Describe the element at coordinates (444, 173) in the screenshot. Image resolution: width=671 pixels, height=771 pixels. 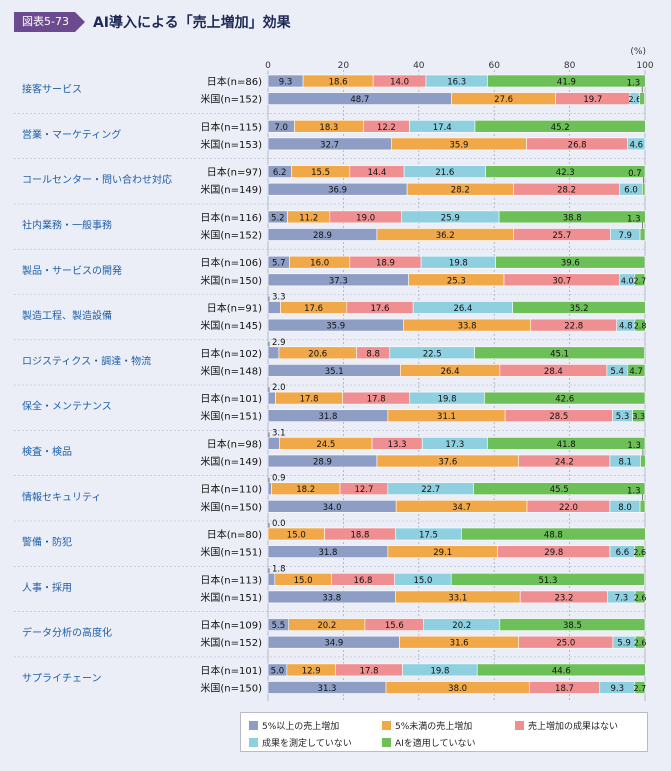
I see `data-label: 21.6` at that location.